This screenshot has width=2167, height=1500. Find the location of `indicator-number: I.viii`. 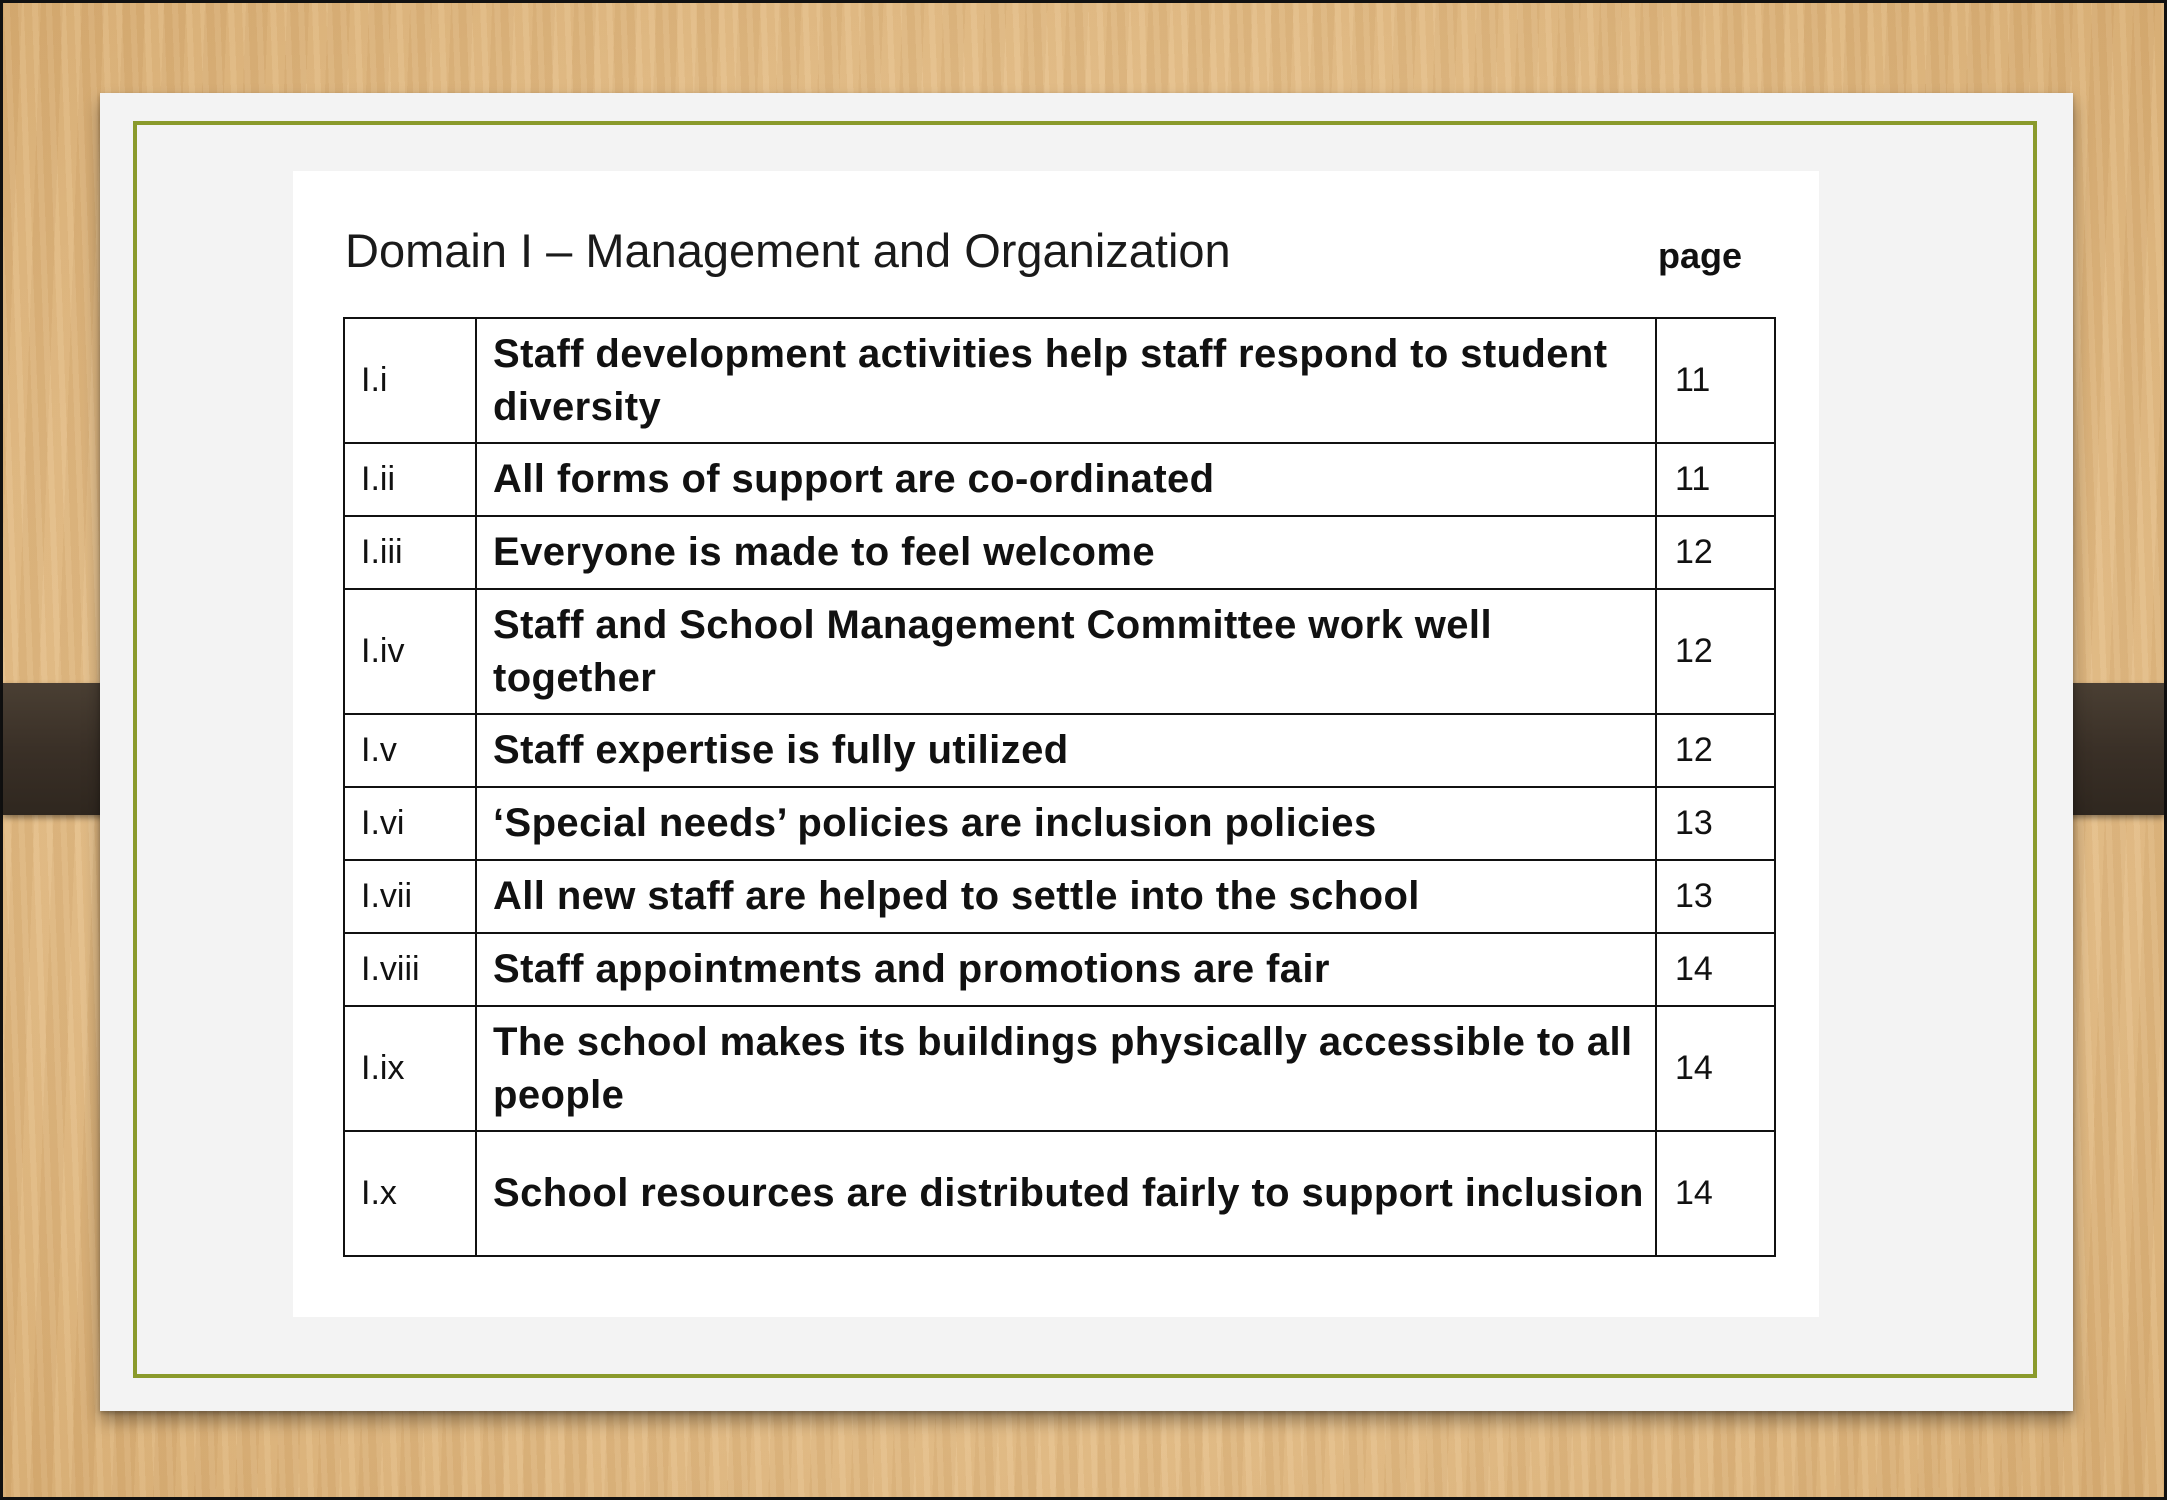

indicator-number: I.viii is located at coordinates (410, 969).